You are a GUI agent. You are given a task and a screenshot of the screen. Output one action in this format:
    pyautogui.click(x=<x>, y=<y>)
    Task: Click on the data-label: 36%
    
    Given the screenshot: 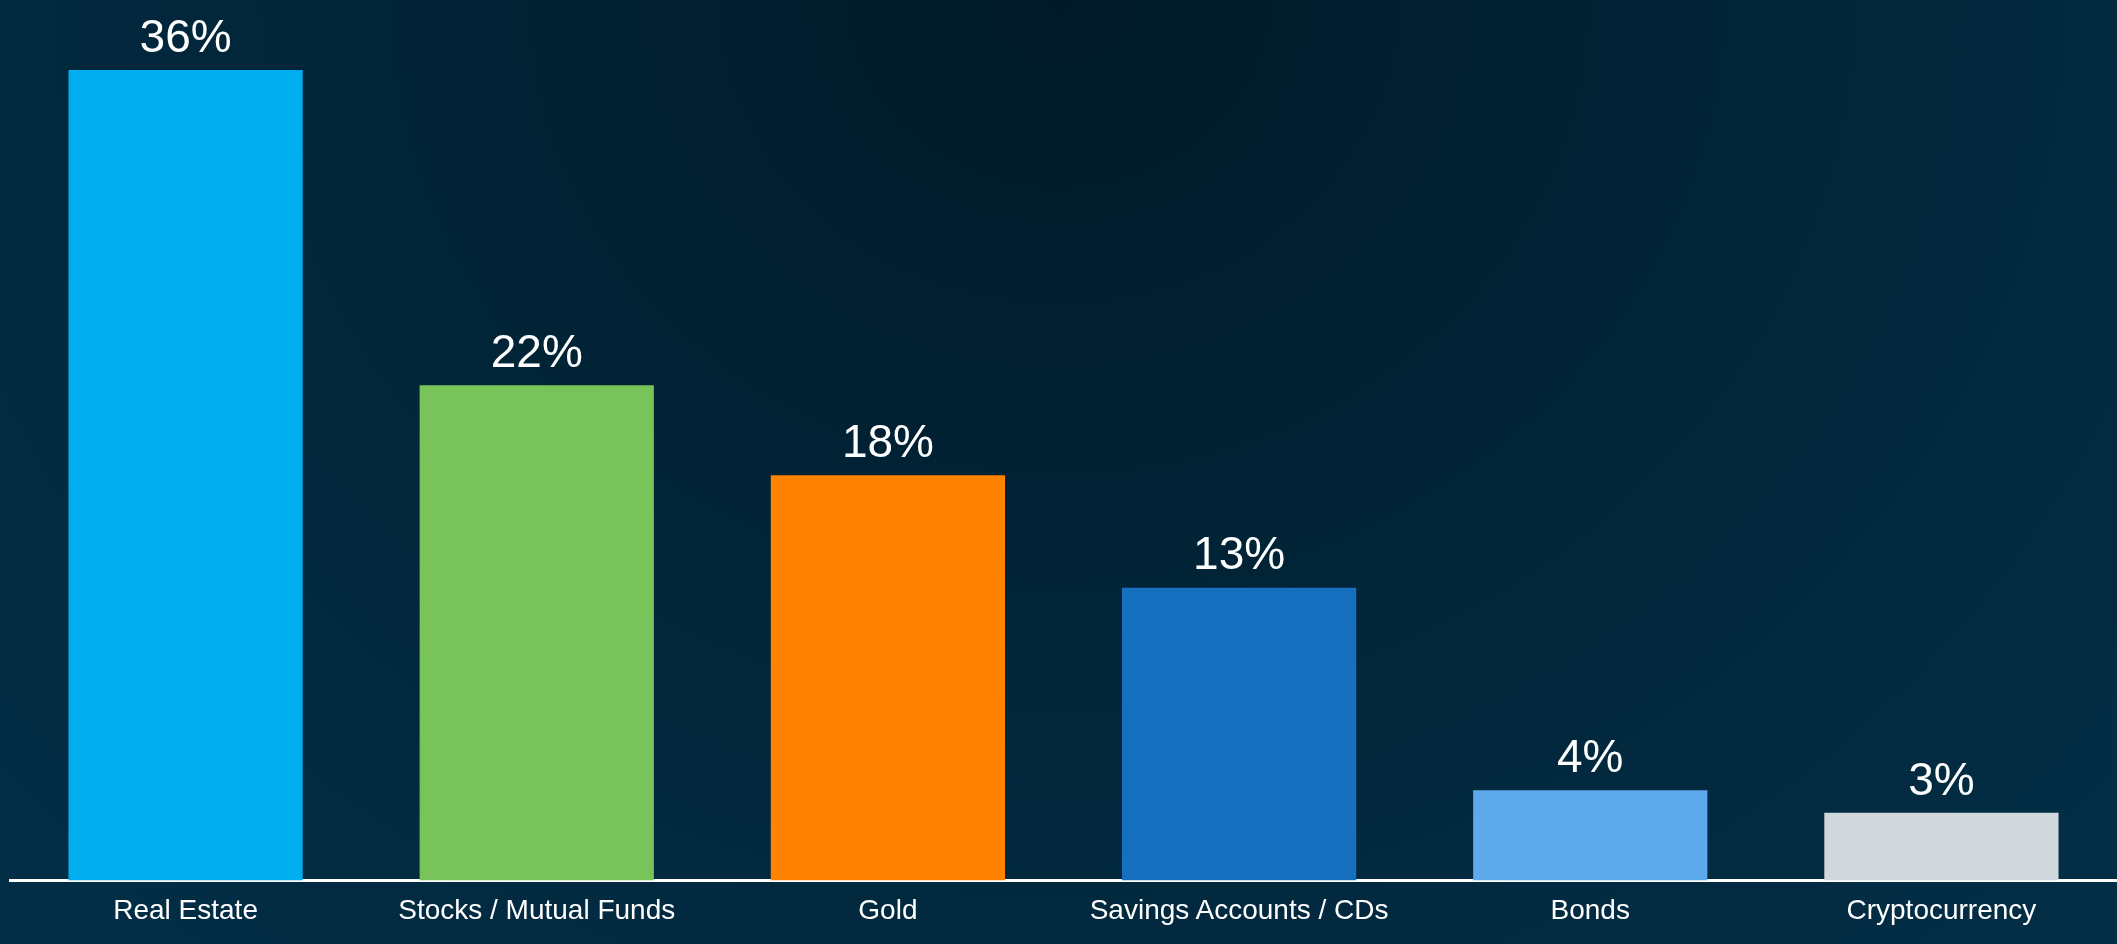 What is the action you would take?
    pyautogui.click(x=185, y=35)
    